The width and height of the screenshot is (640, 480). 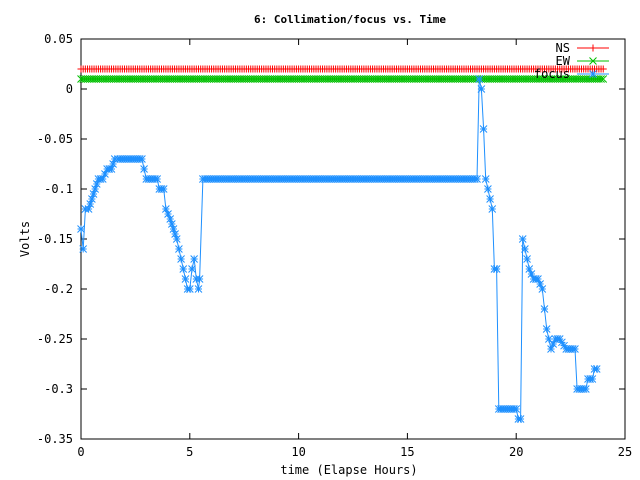 I want to click on legend-marker-NS, so click(x=593, y=48).